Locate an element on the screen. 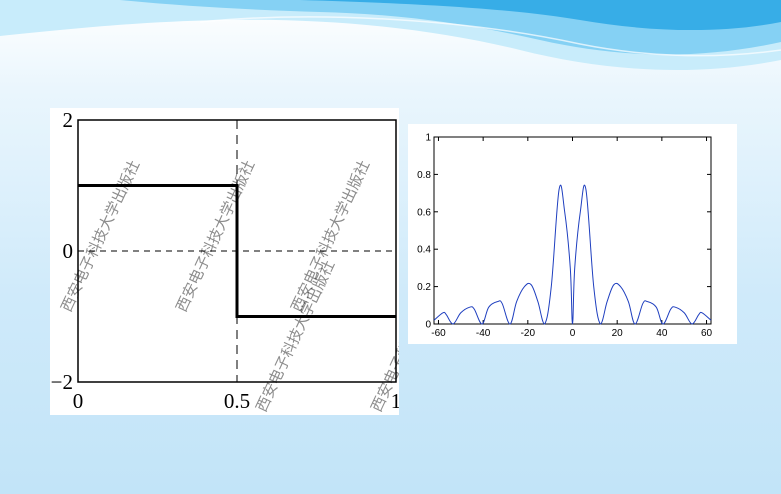 The height and width of the screenshot is (494, 781). right-x-tick-label: 0 is located at coordinates (573, 333).